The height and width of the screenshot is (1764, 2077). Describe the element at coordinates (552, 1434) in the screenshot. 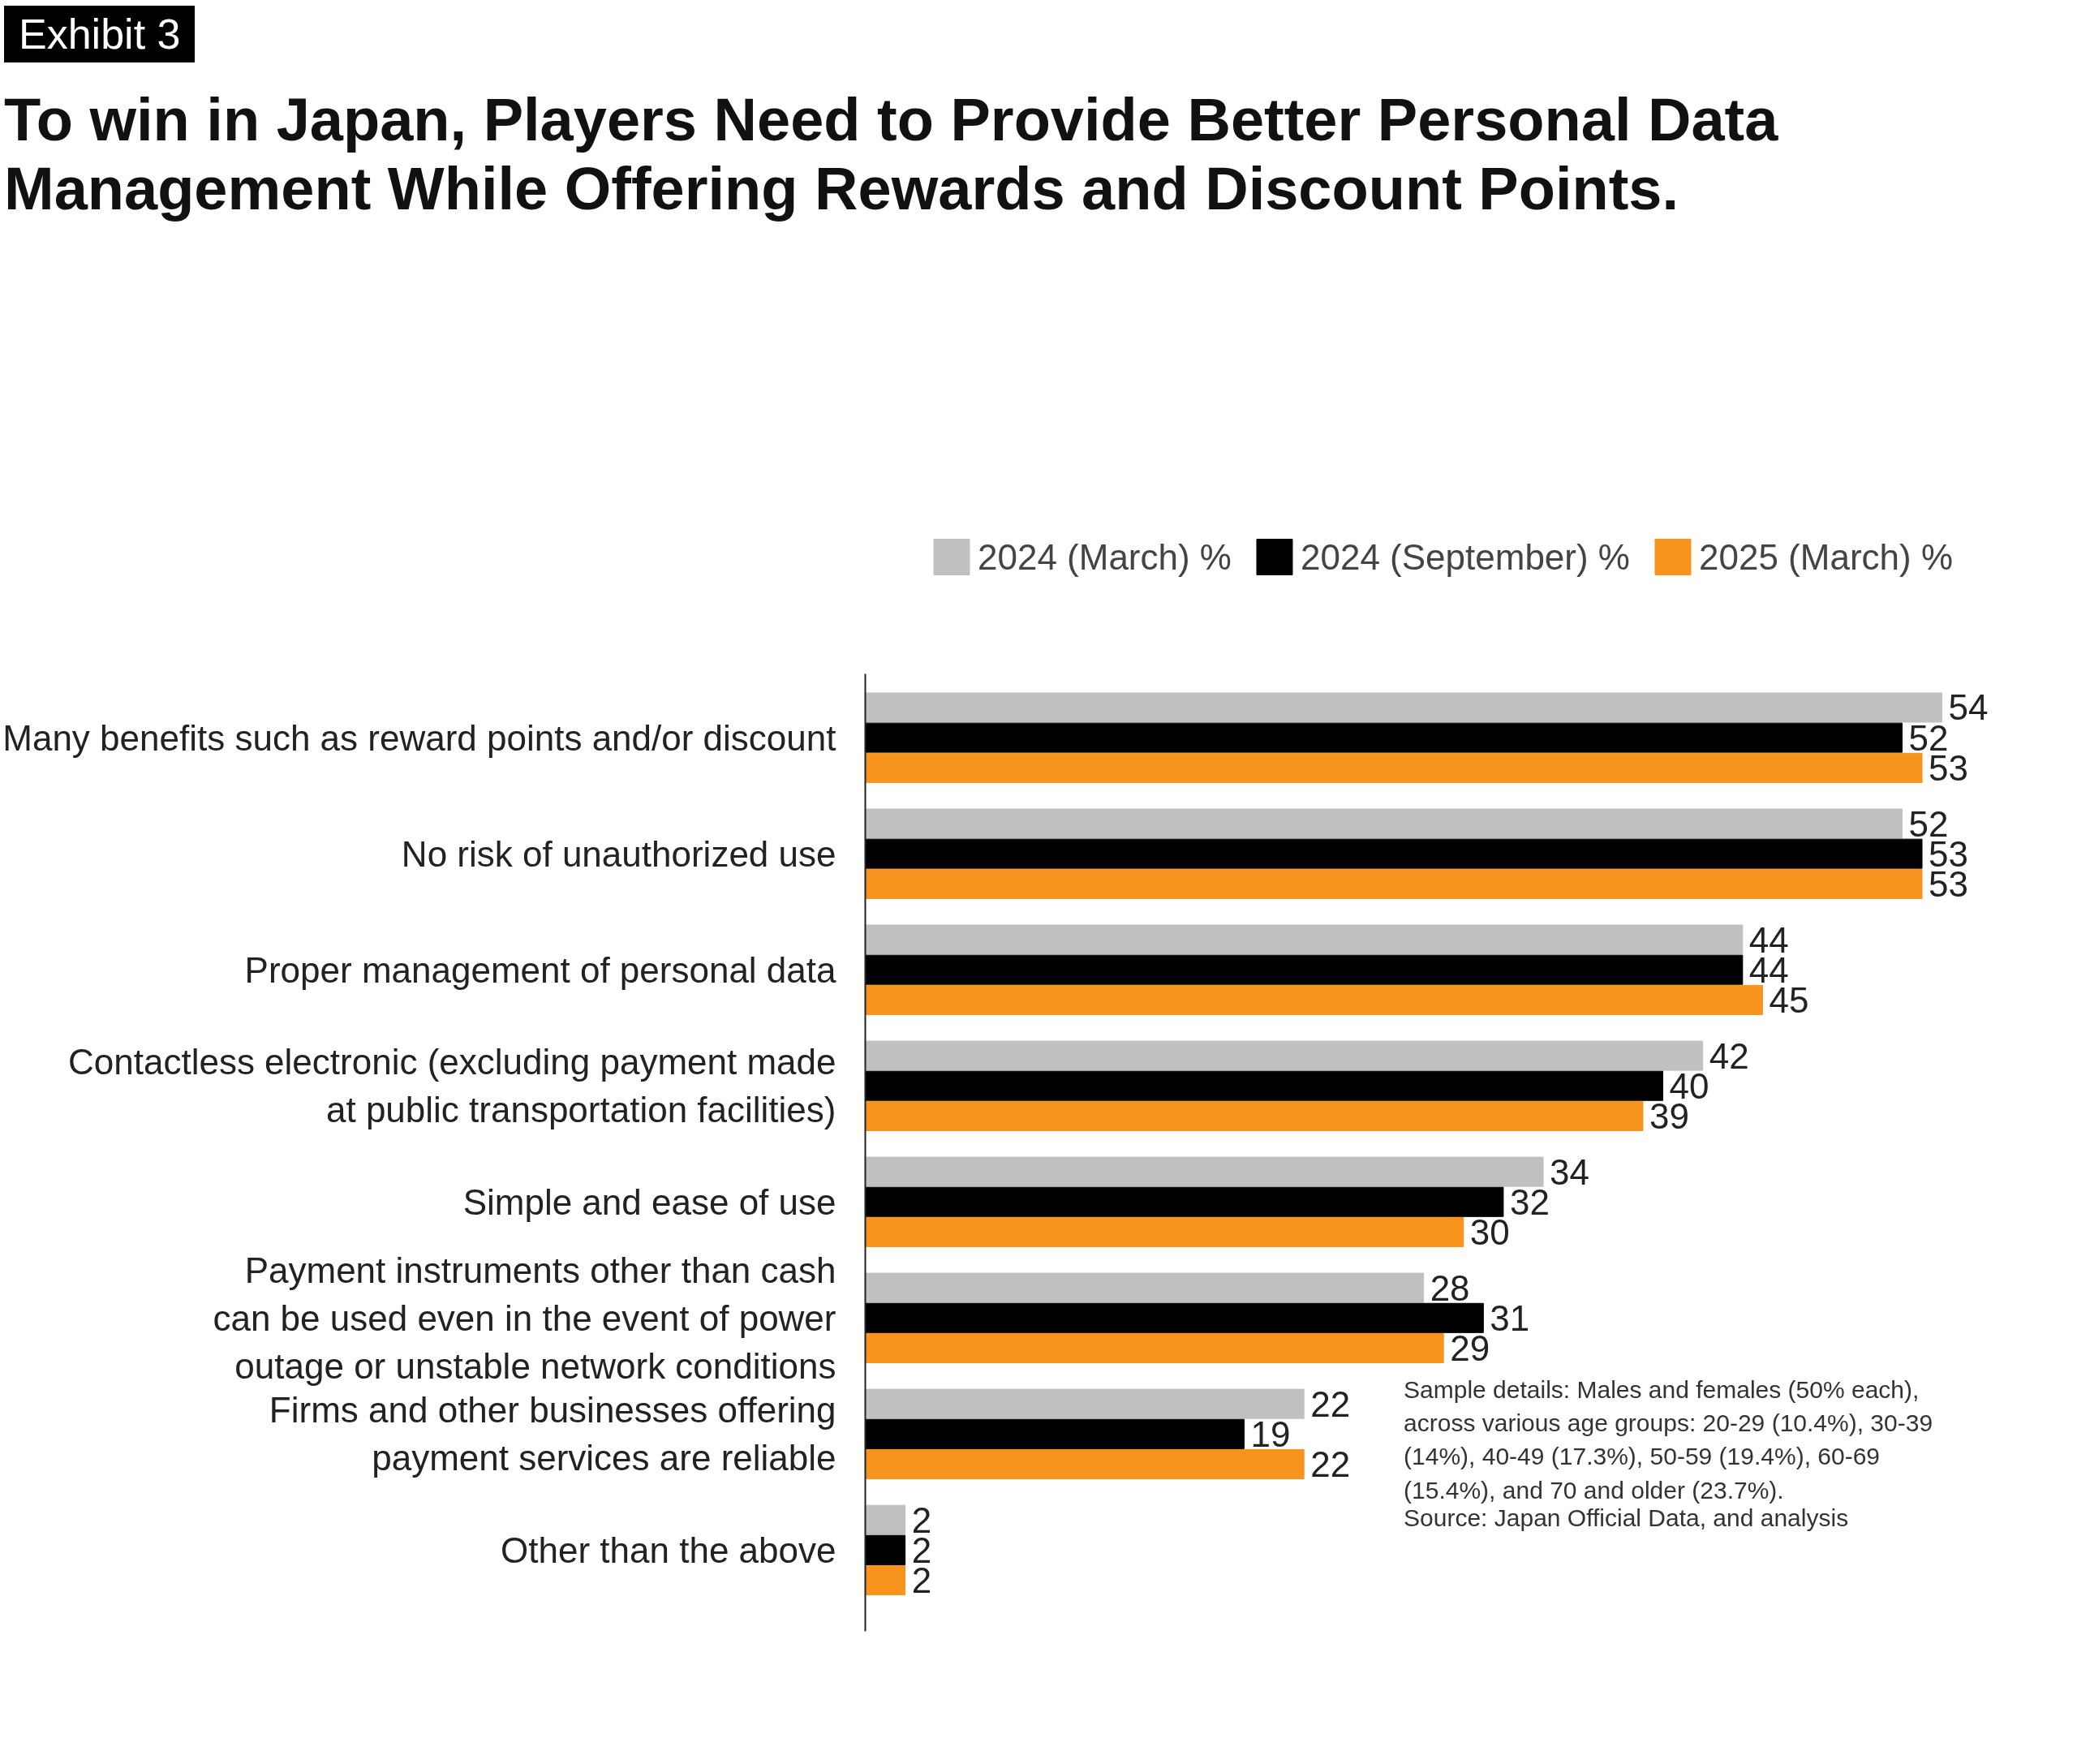

I see `y-tick-label: Firms and other businesses offering payment services are reliable` at that location.